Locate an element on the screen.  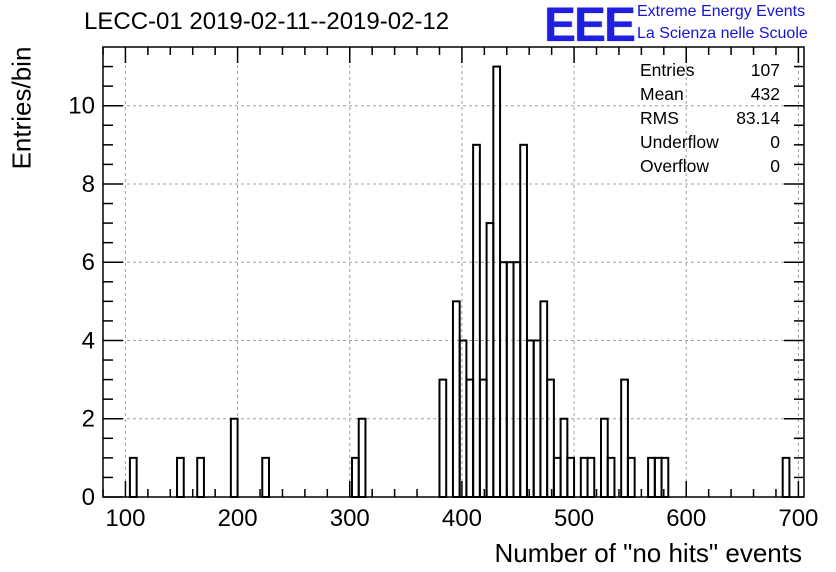
x-tick-label: 600 is located at coordinates (686, 518).